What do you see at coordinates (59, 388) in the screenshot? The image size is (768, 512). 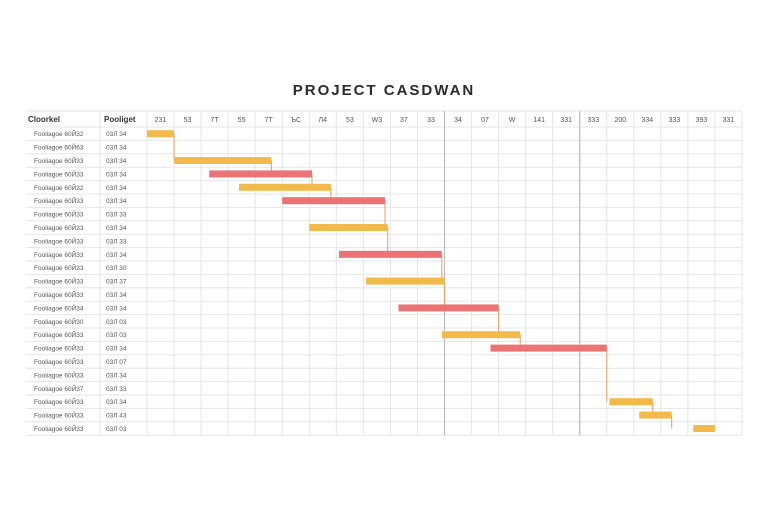 I see `task-name-label: Fooliagoe 60Й37` at bounding box center [59, 388].